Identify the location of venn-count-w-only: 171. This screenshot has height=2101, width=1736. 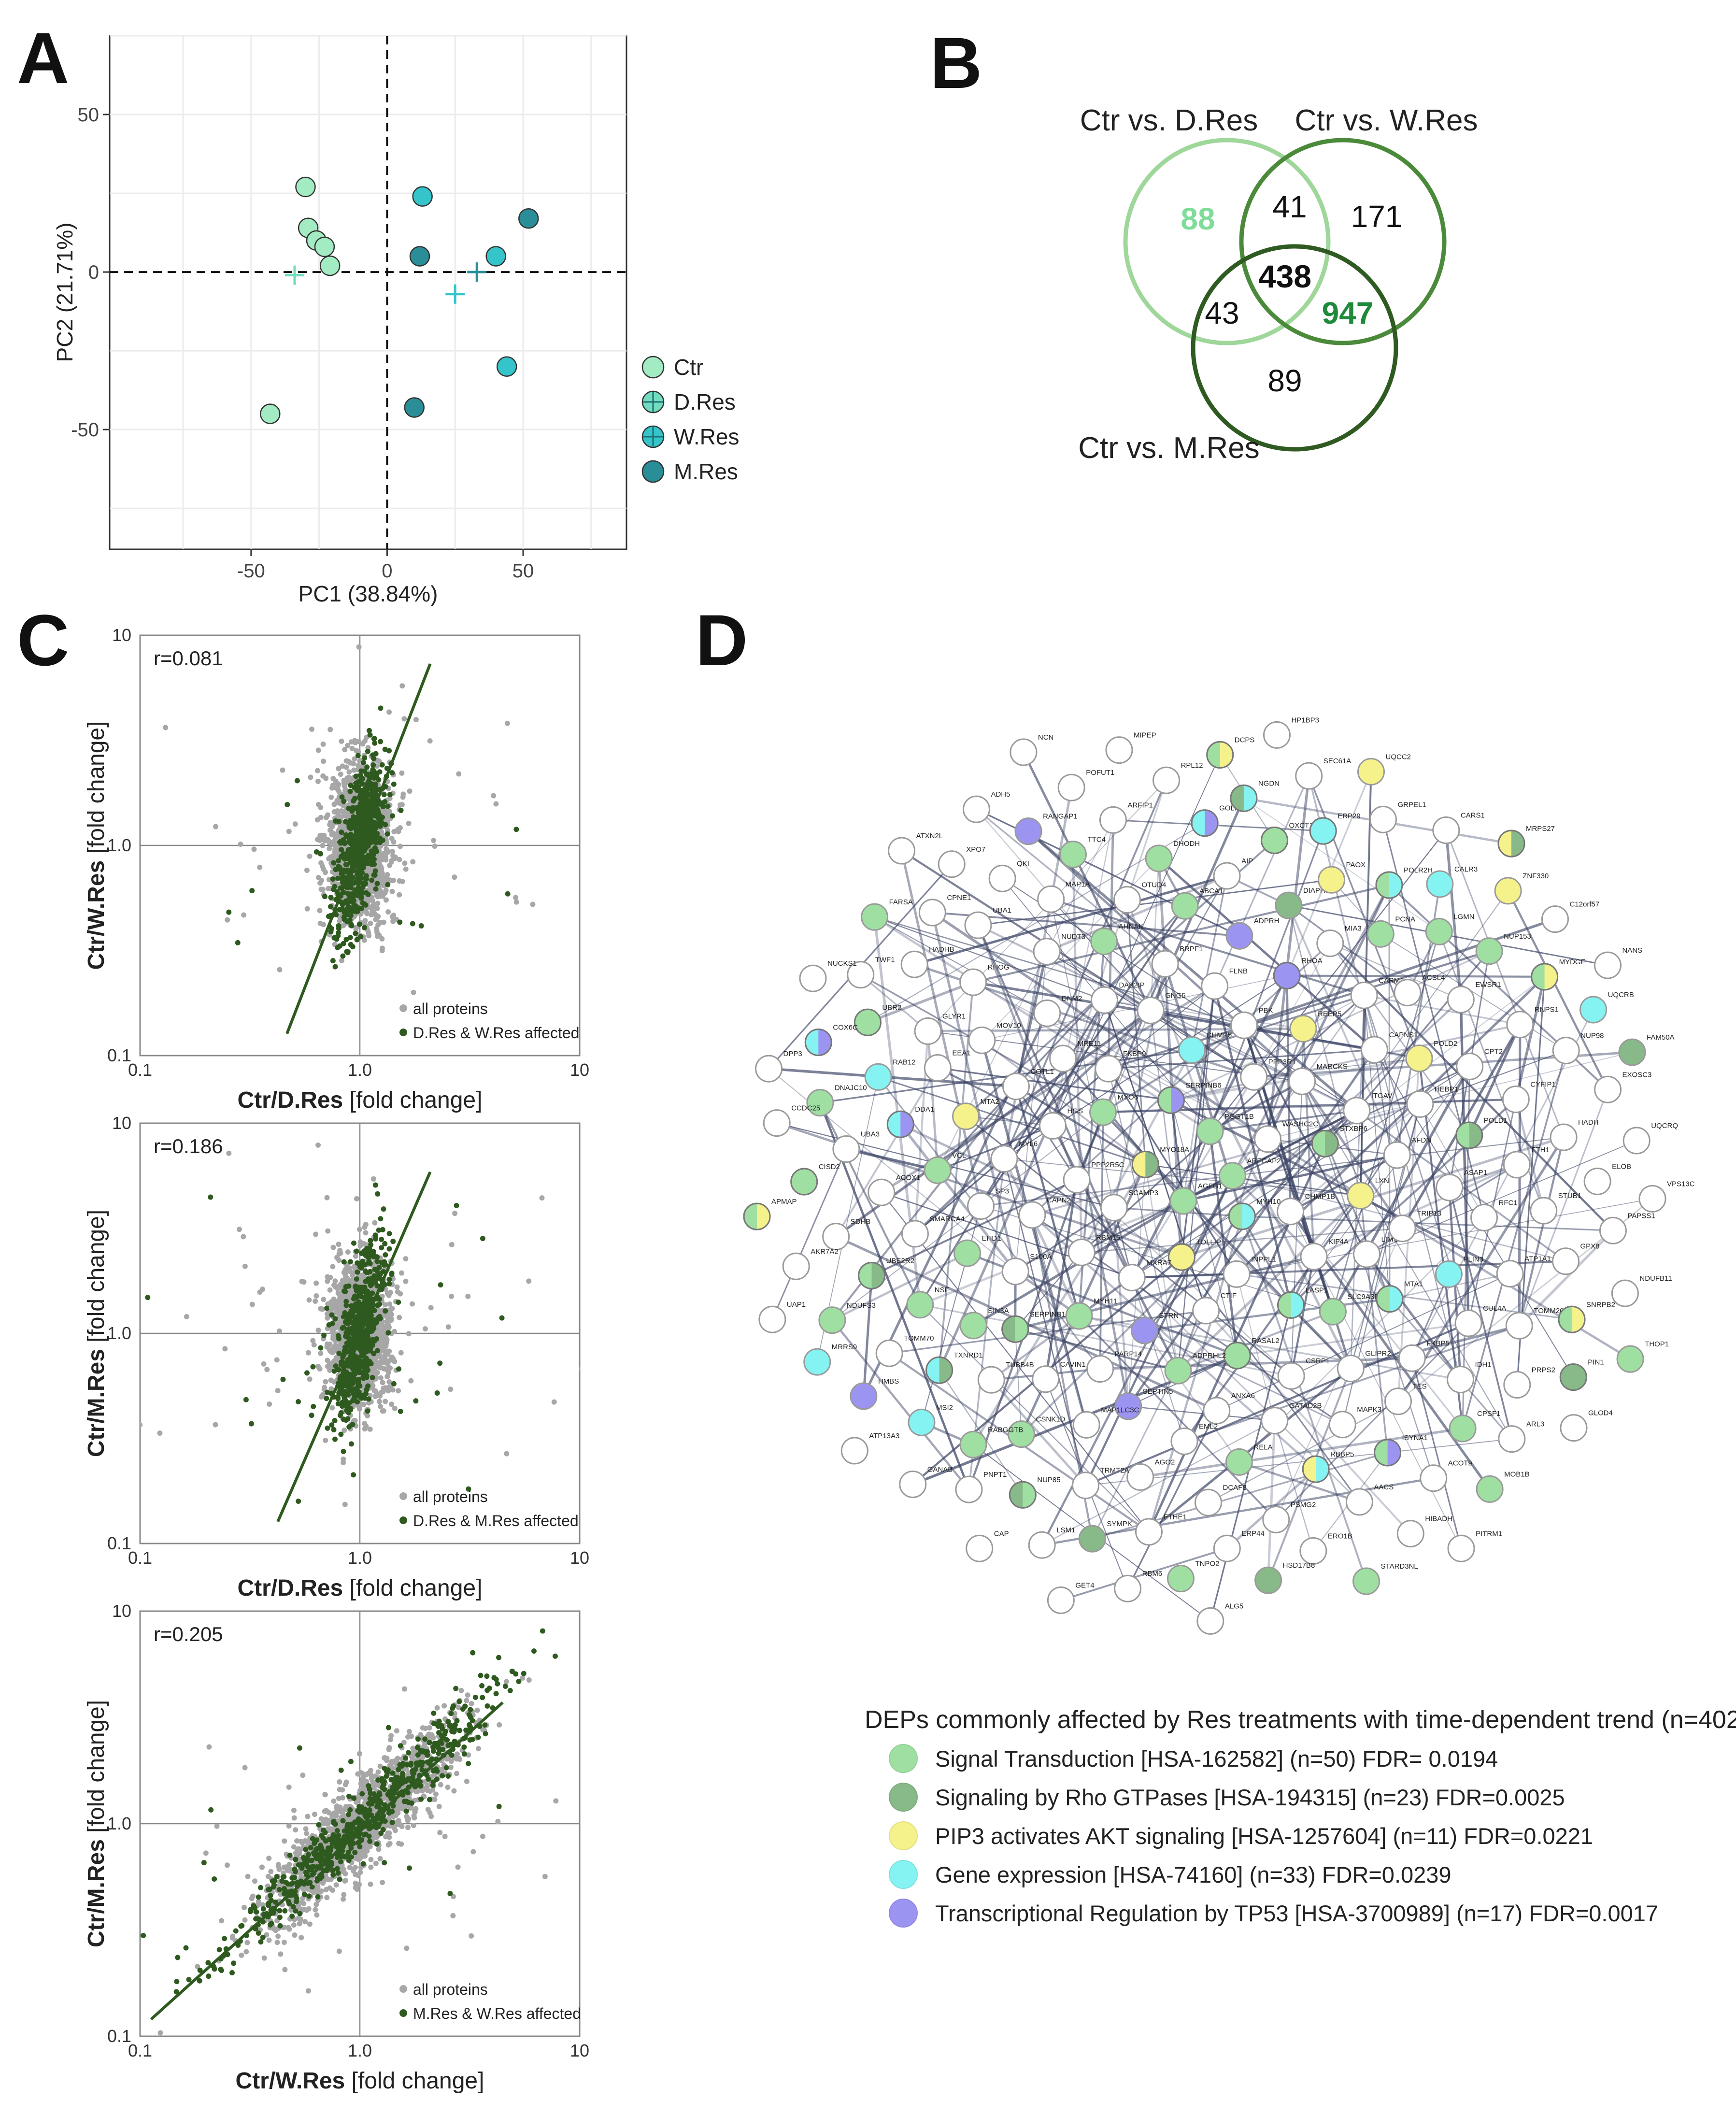
(1377, 217).